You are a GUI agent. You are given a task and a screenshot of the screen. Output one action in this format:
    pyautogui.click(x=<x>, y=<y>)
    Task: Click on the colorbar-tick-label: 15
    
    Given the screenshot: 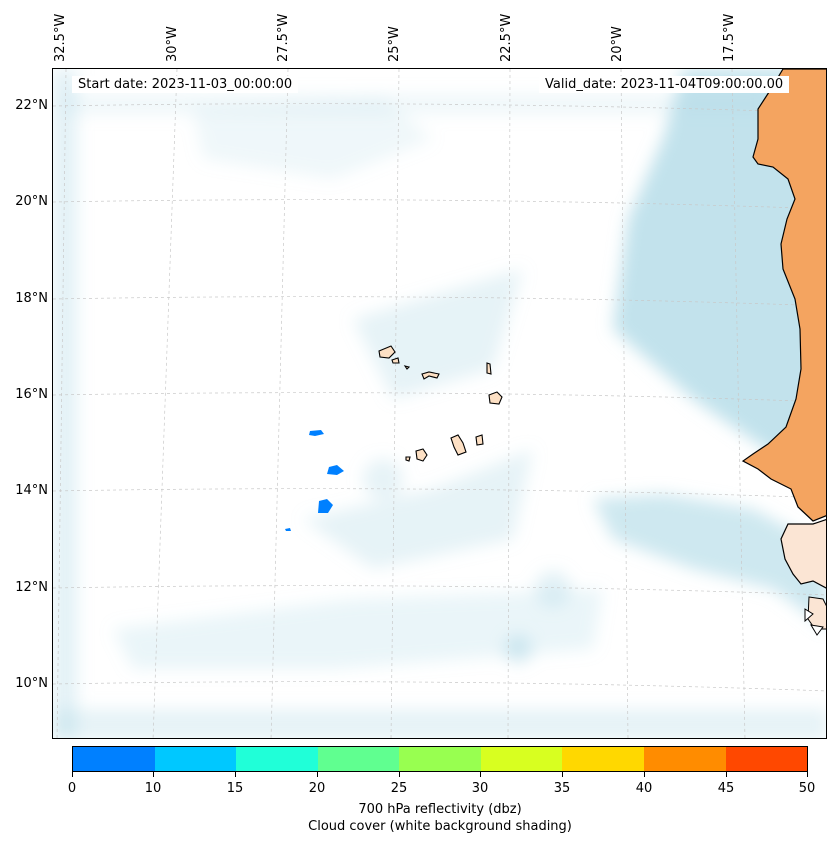 What is the action you would take?
    pyautogui.click(x=235, y=788)
    